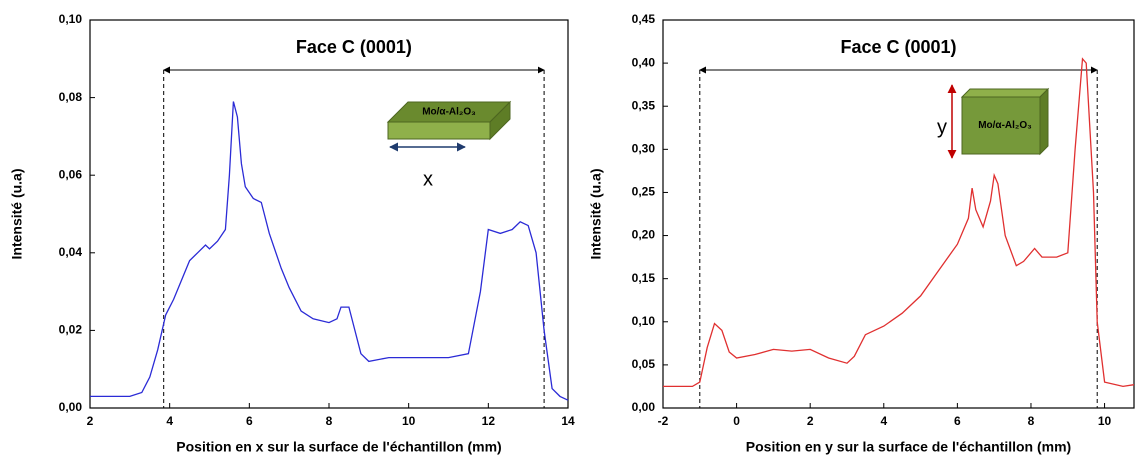 Image resolution: width=1135 pixels, height=465 pixels. What do you see at coordinates (428, 179) in the screenshot?
I see `dimension-label: x` at bounding box center [428, 179].